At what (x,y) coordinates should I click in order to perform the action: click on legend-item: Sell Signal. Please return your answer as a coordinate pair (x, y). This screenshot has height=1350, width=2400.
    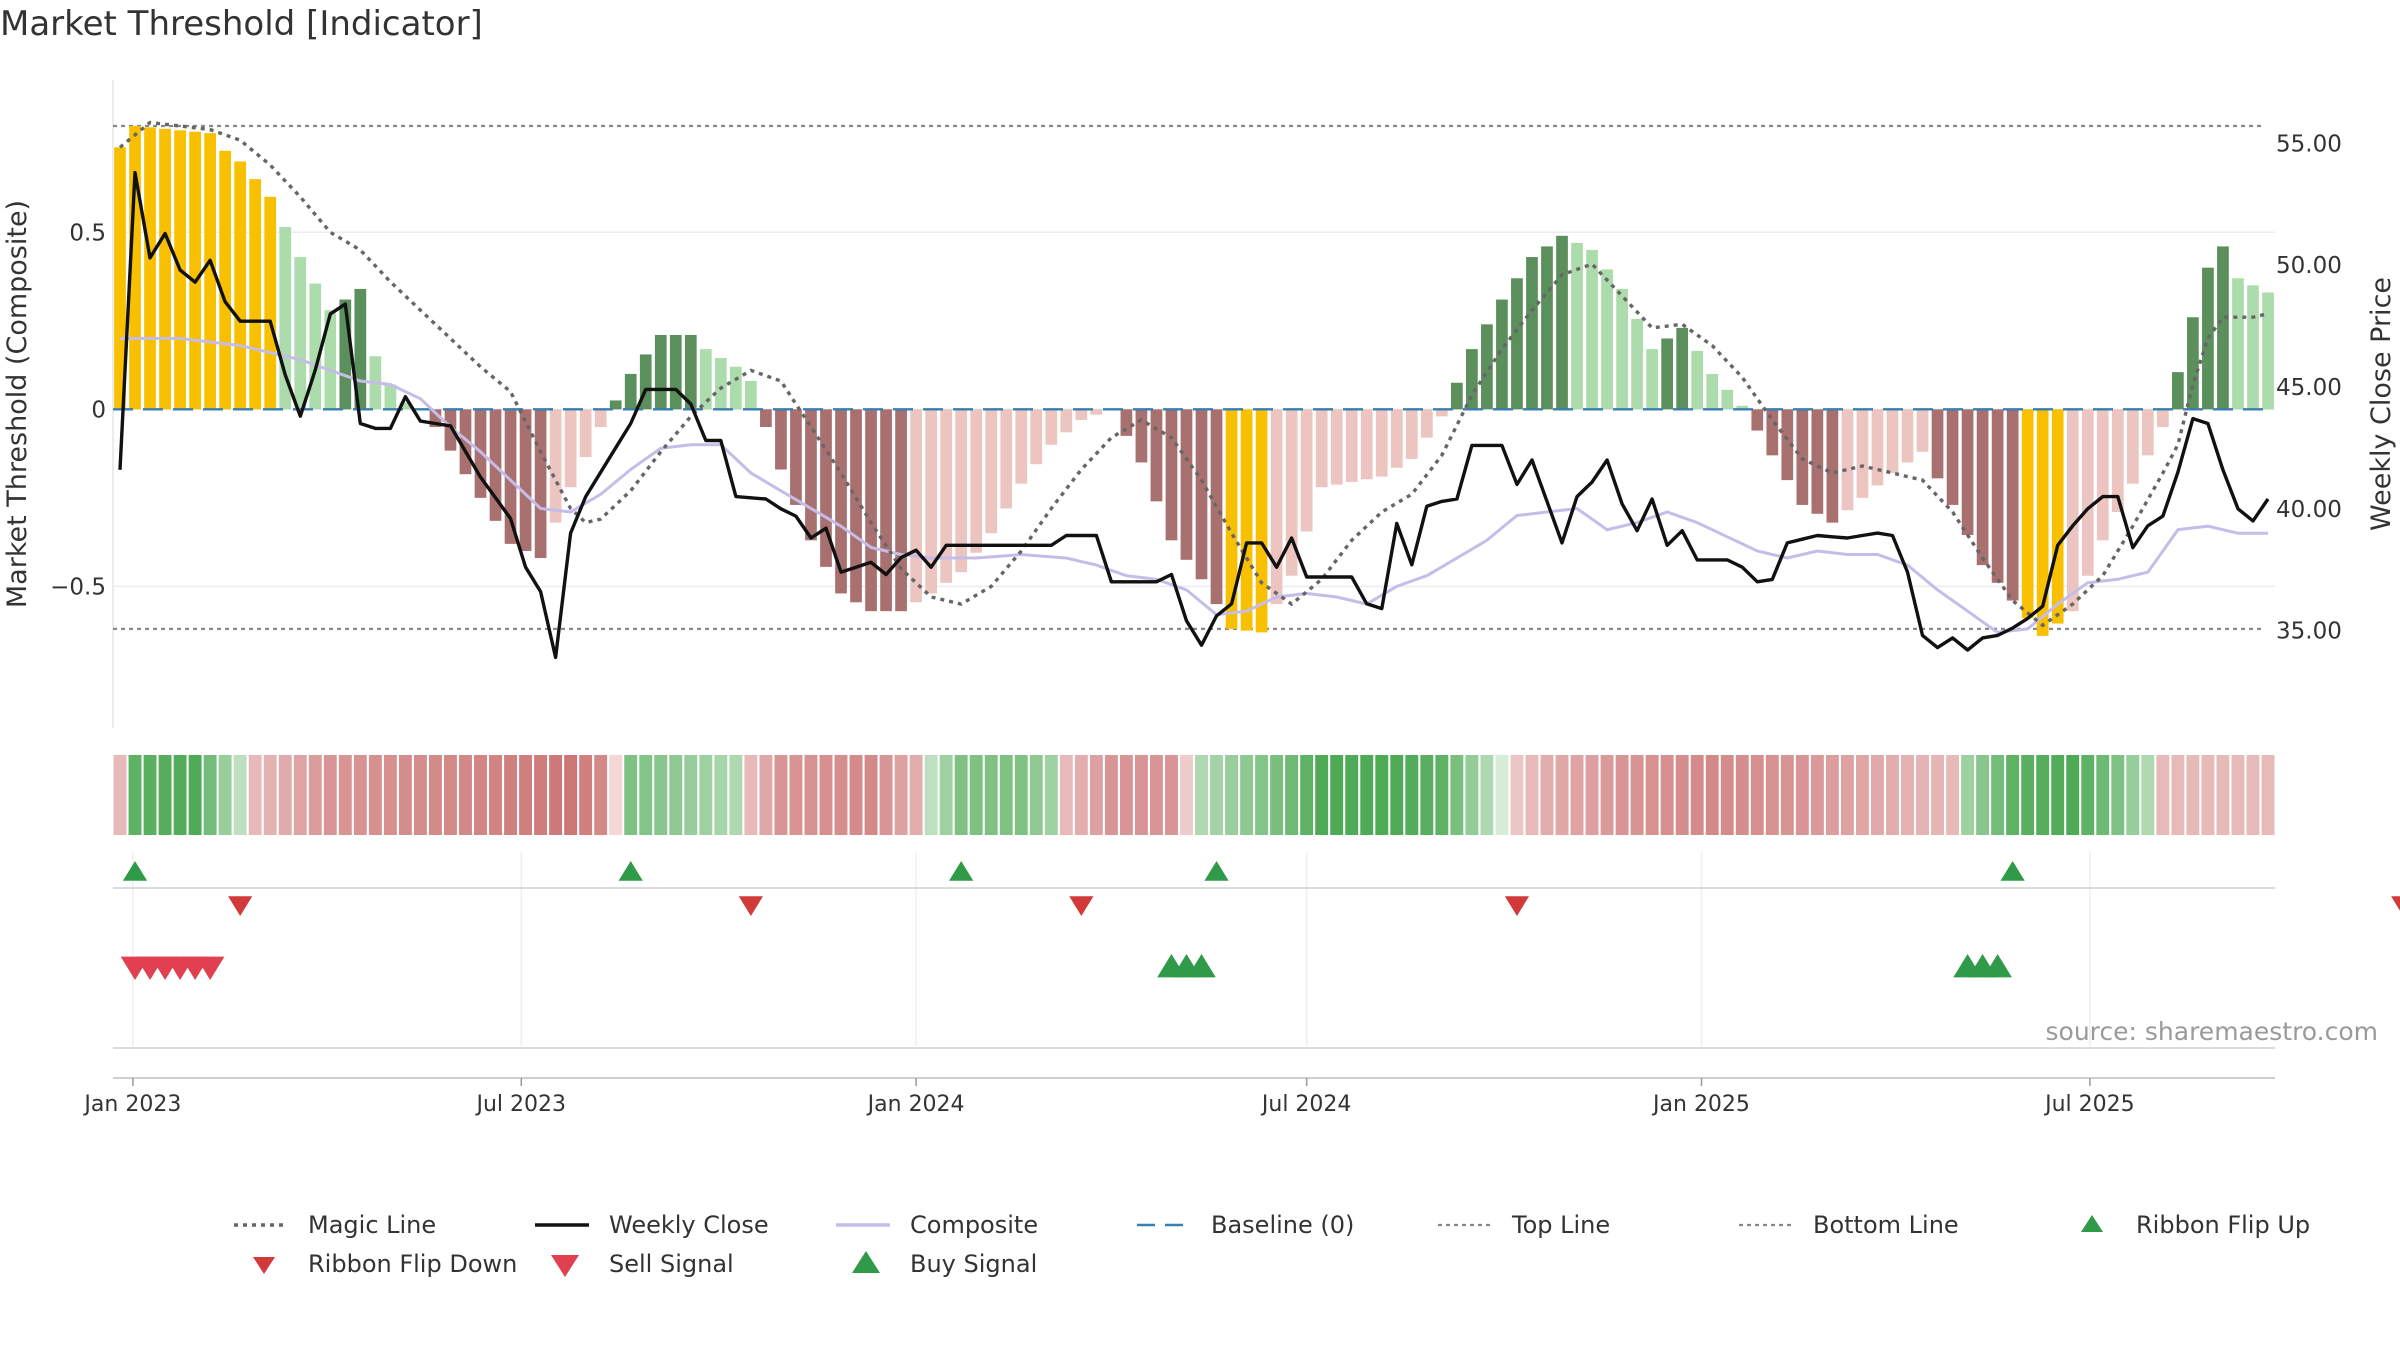
    Looking at the image, I should click on (642, 1264).